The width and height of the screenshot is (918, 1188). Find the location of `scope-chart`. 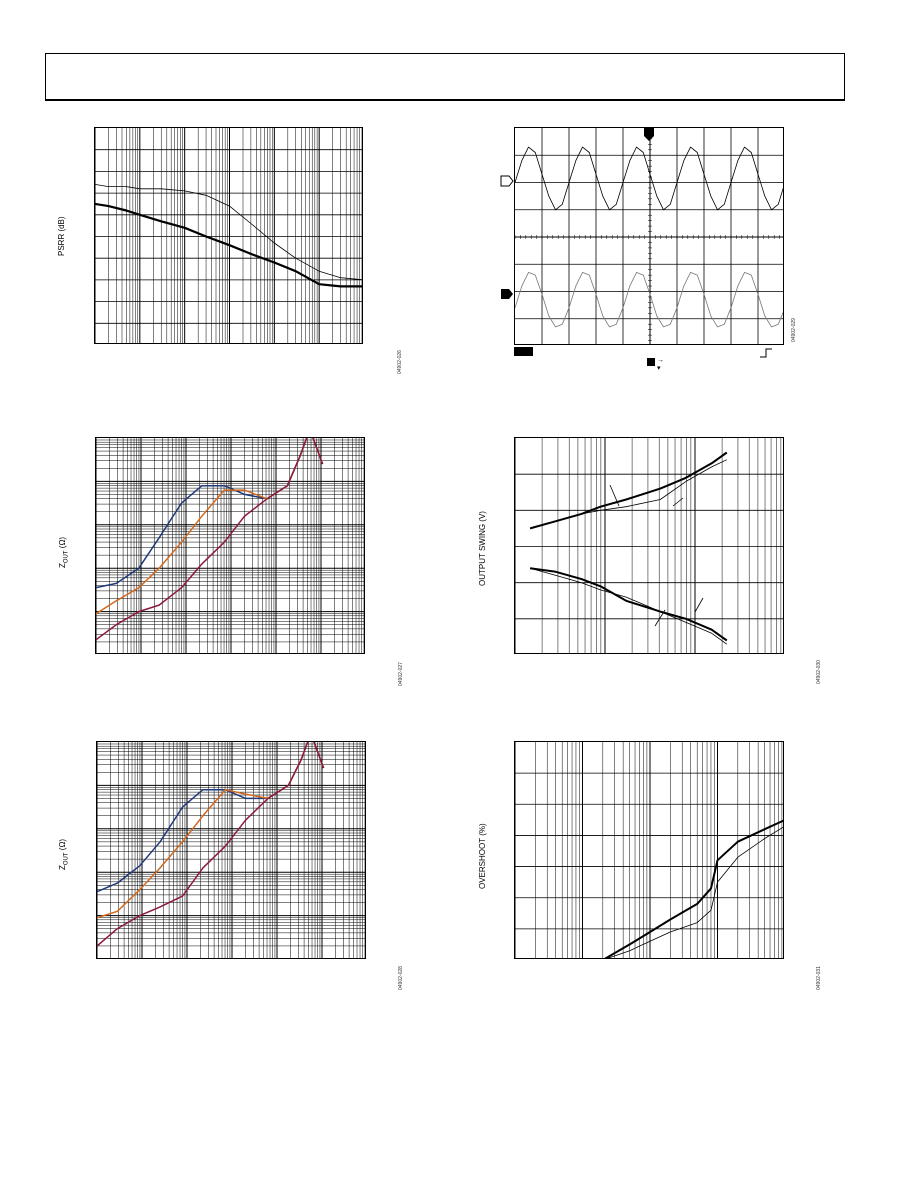

scope-chart is located at coordinates (649, 236).